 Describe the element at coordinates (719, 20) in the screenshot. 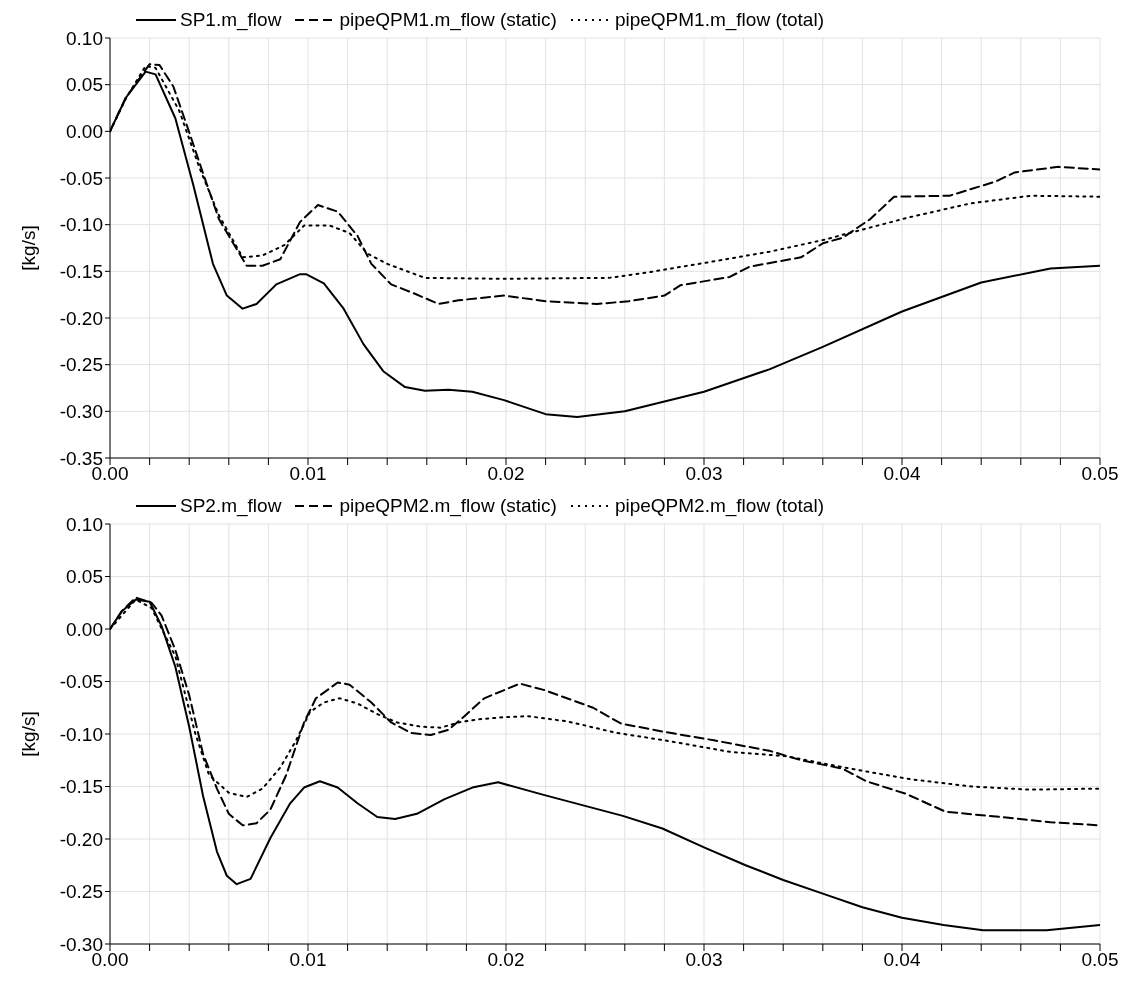

I see `legend-label: pipeQPM1.m_flow (total)` at that location.